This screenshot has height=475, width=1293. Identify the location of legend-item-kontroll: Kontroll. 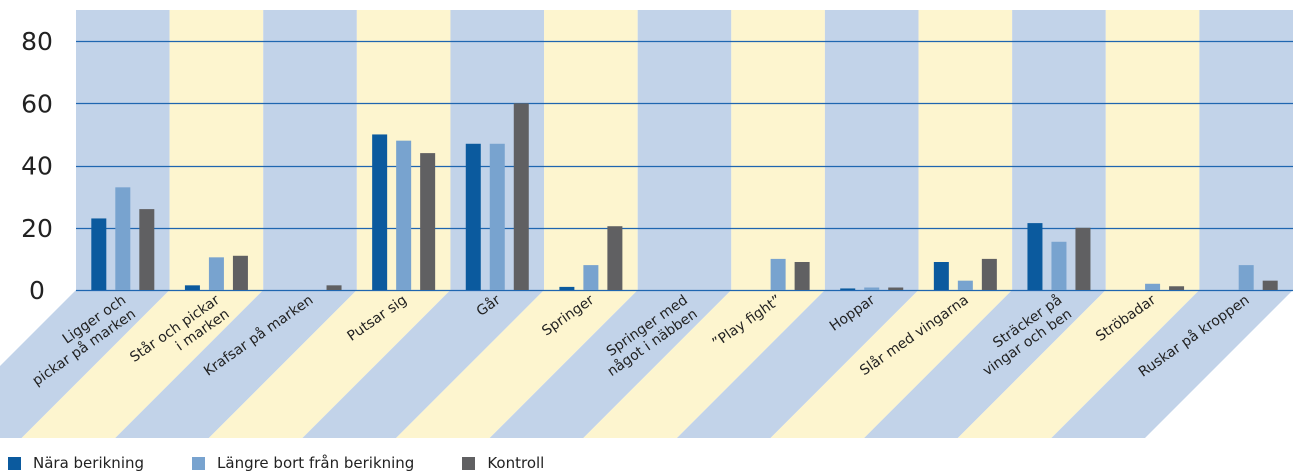
(503, 463).